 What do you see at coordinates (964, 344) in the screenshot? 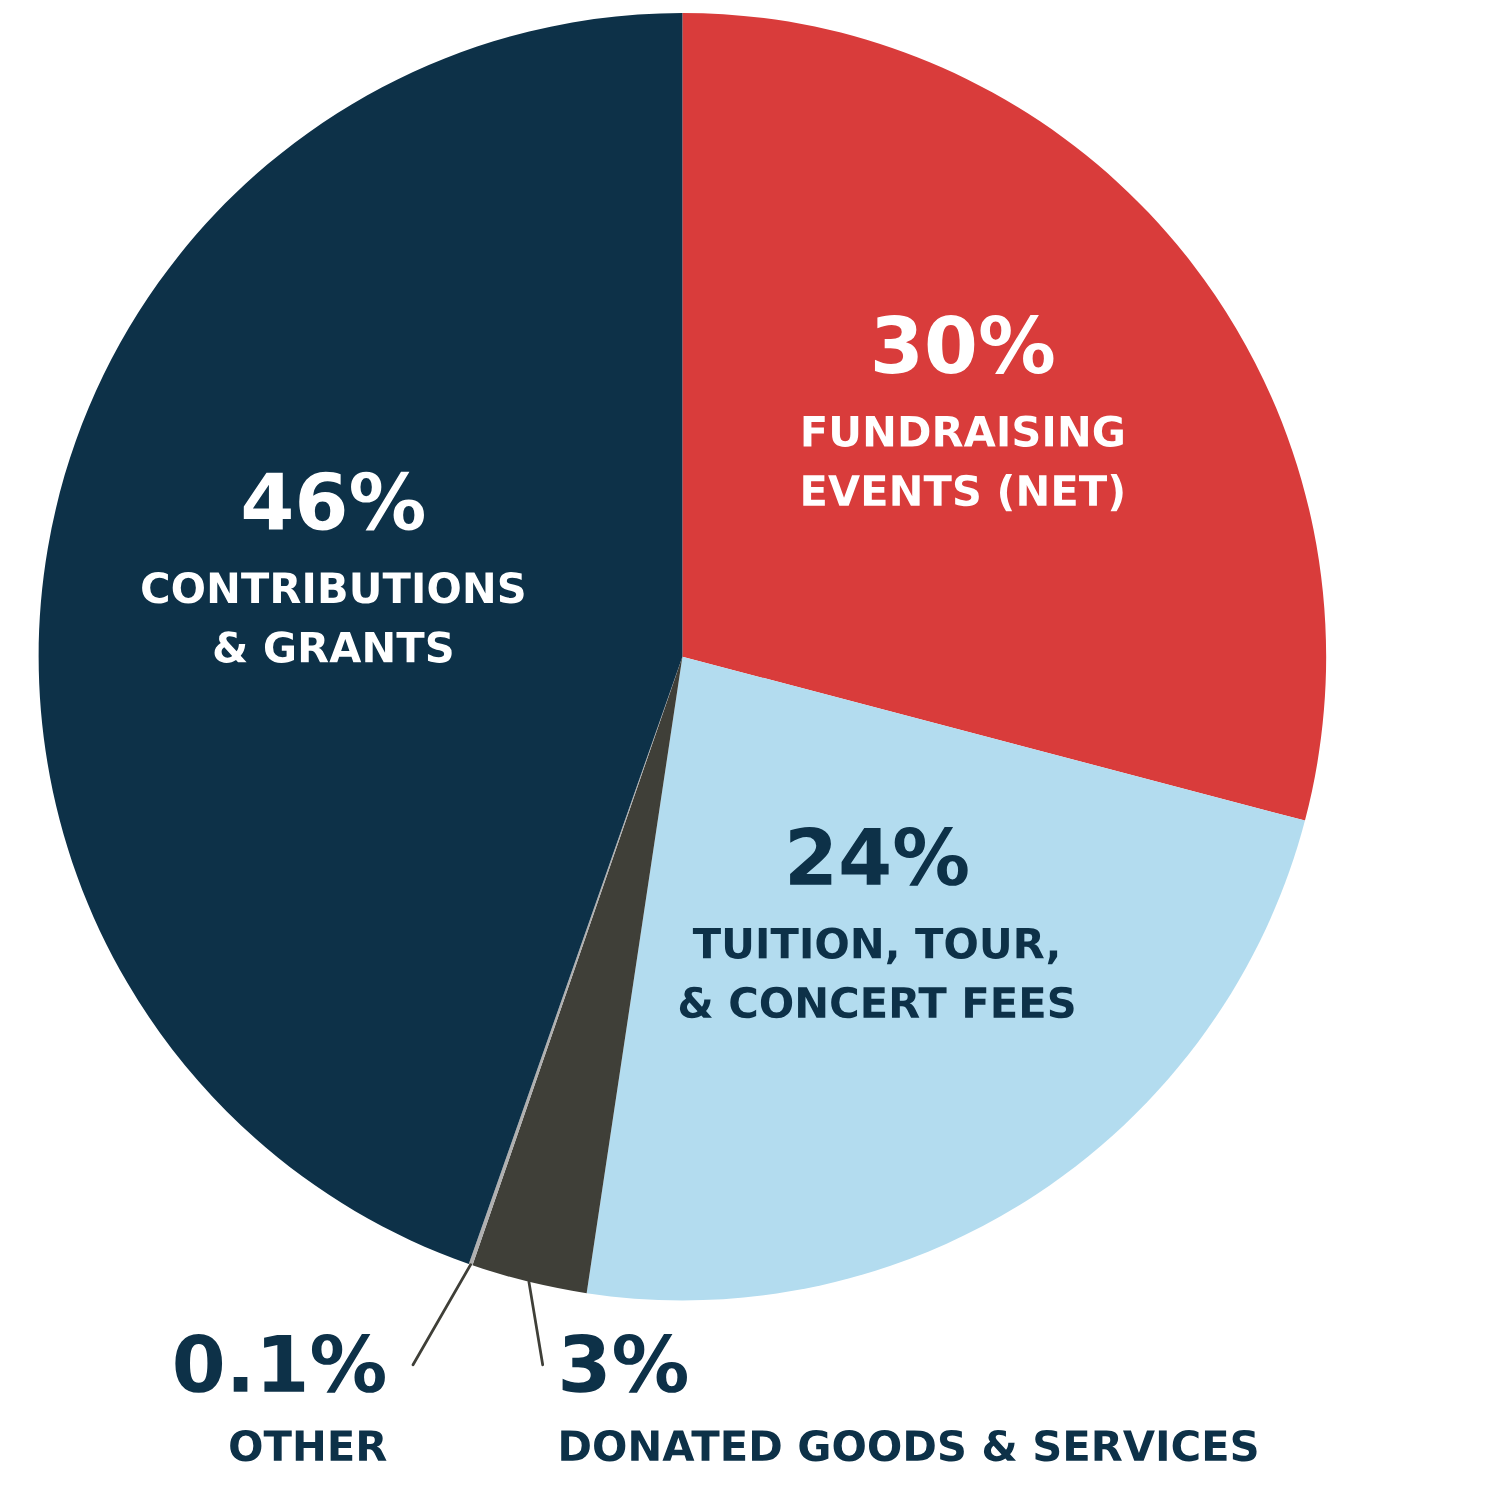
I see `data-label: 30%` at bounding box center [964, 344].